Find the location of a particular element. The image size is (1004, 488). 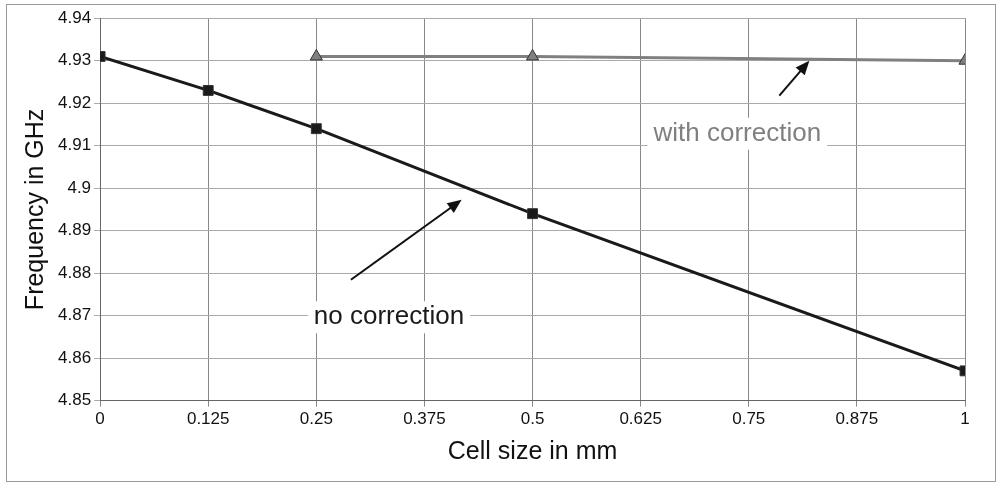

x-tick-label: 0.75 is located at coordinates (749, 419).